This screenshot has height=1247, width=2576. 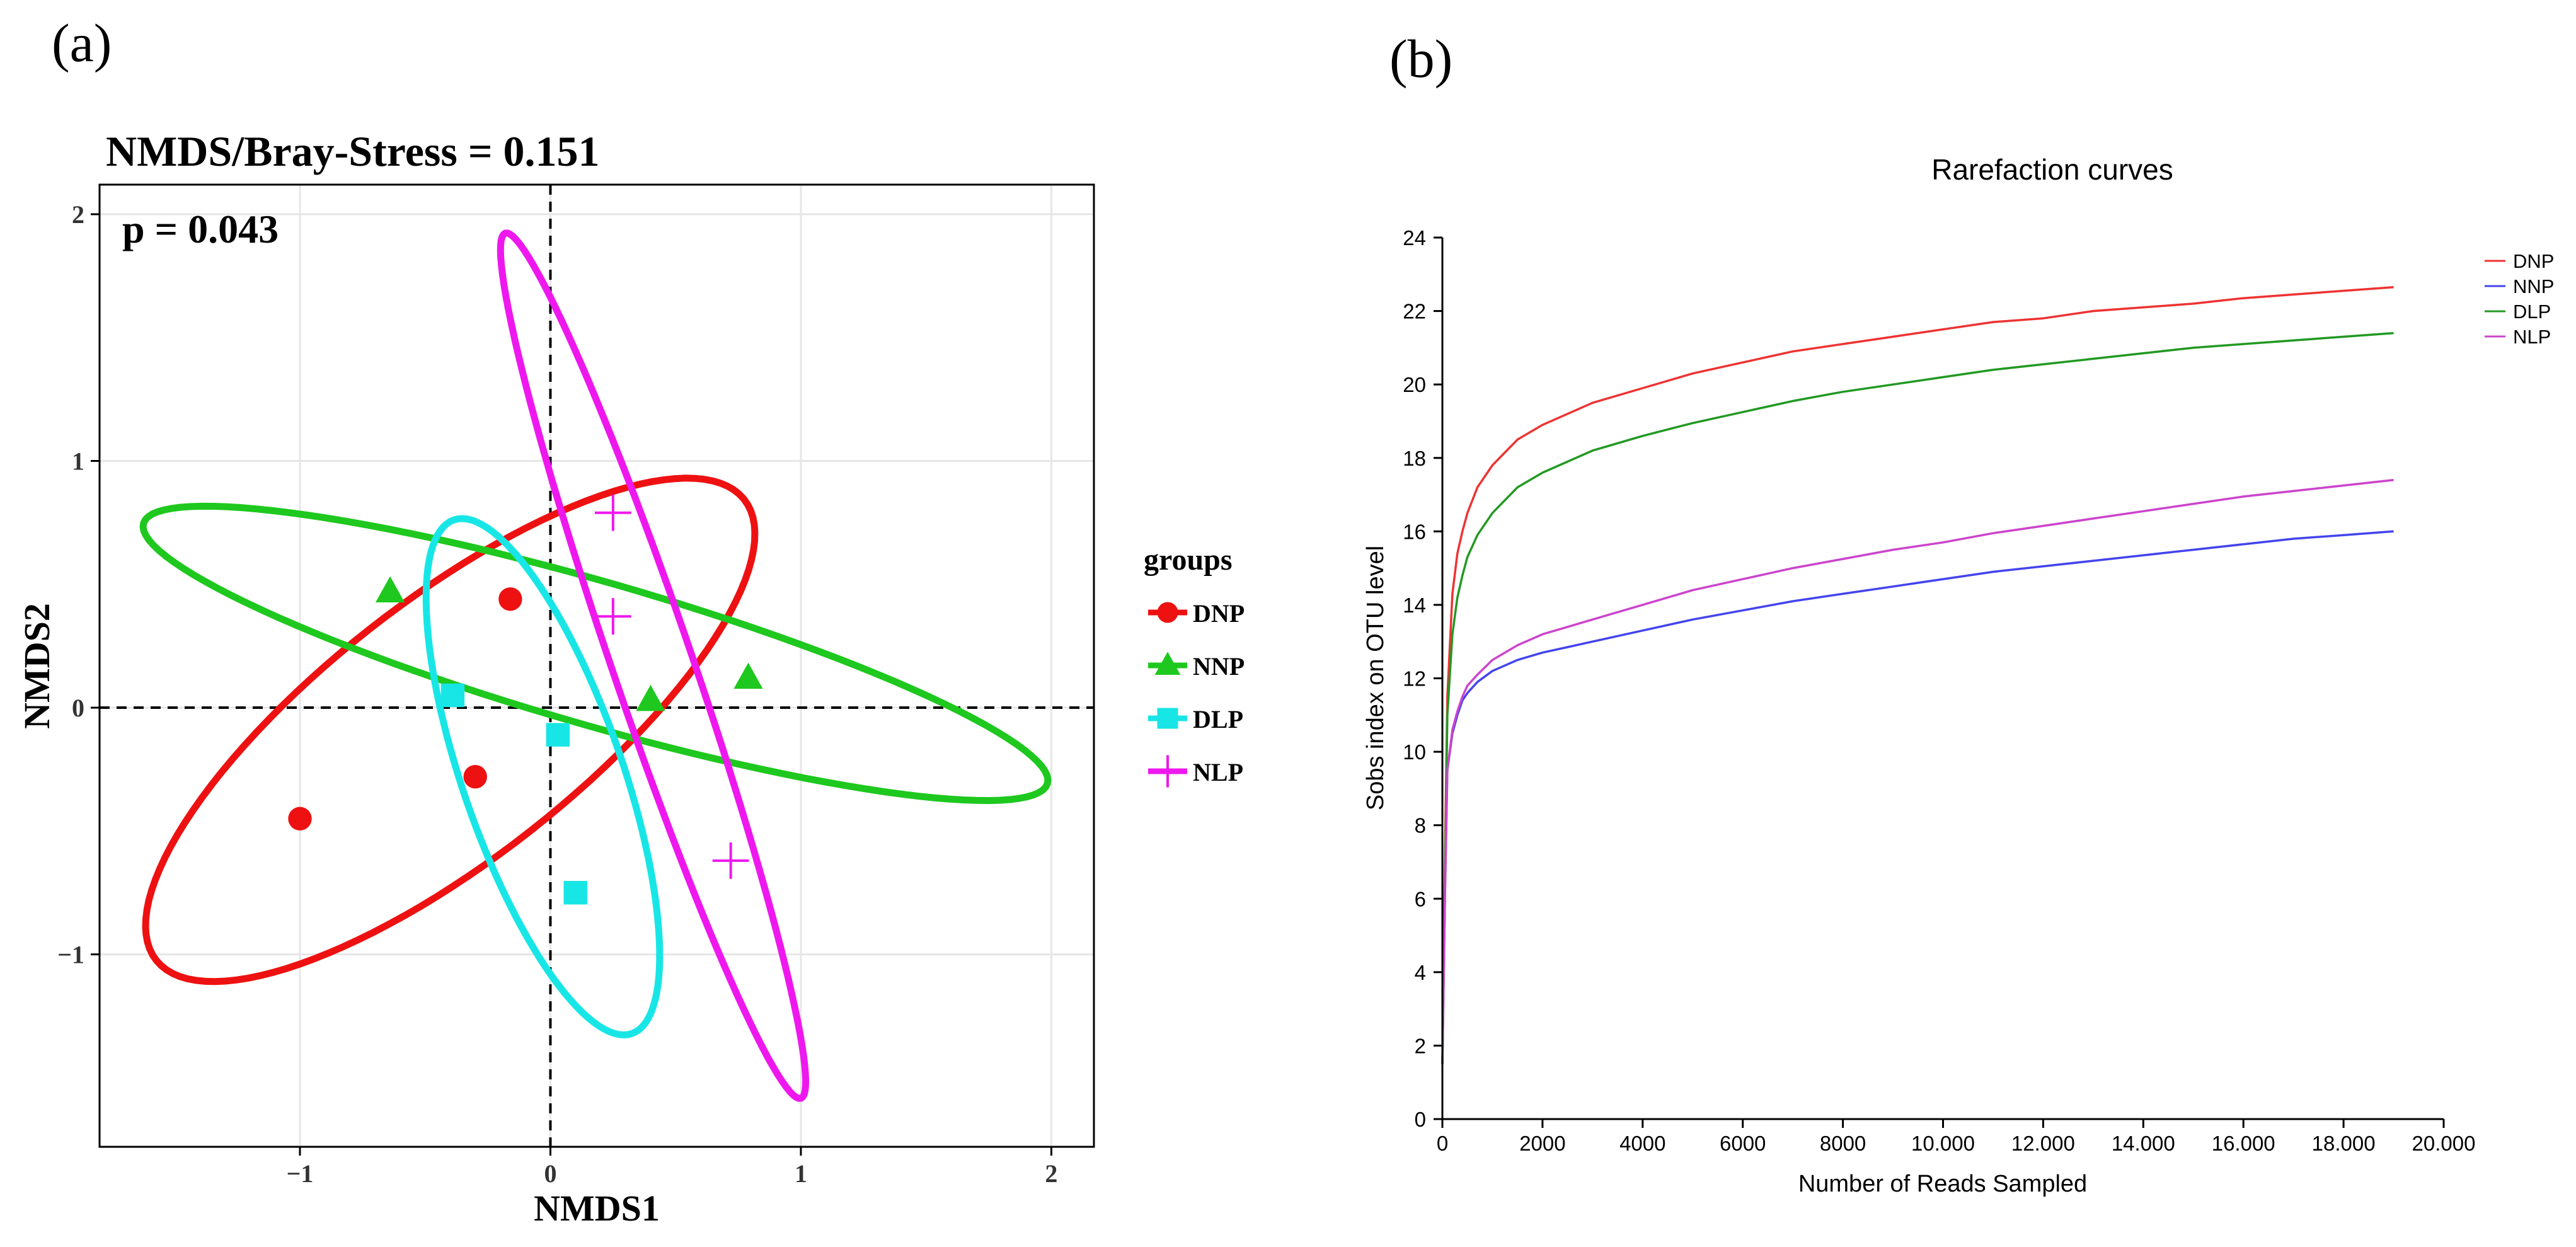 What do you see at coordinates (78, 461) in the screenshot?
I see `nmds-y-tick-label: 1` at bounding box center [78, 461].